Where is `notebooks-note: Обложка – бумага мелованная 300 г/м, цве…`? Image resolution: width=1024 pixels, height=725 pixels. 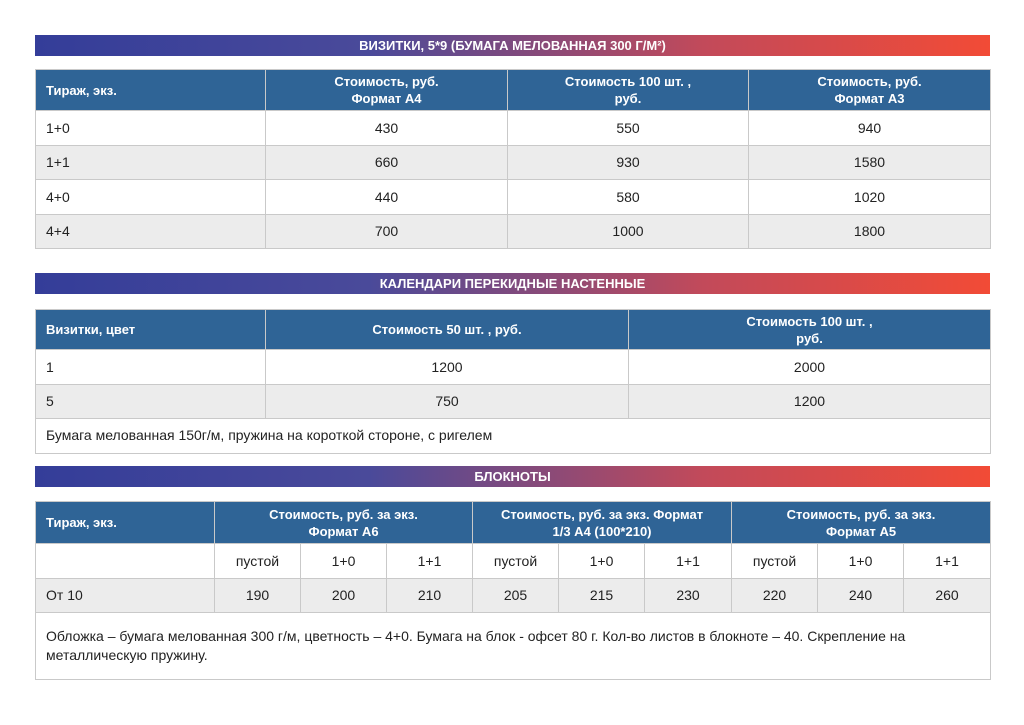
notebooks-note: Обложка – бумага мелованная 300 г/м, цве… is located at coordinates (513, 646).